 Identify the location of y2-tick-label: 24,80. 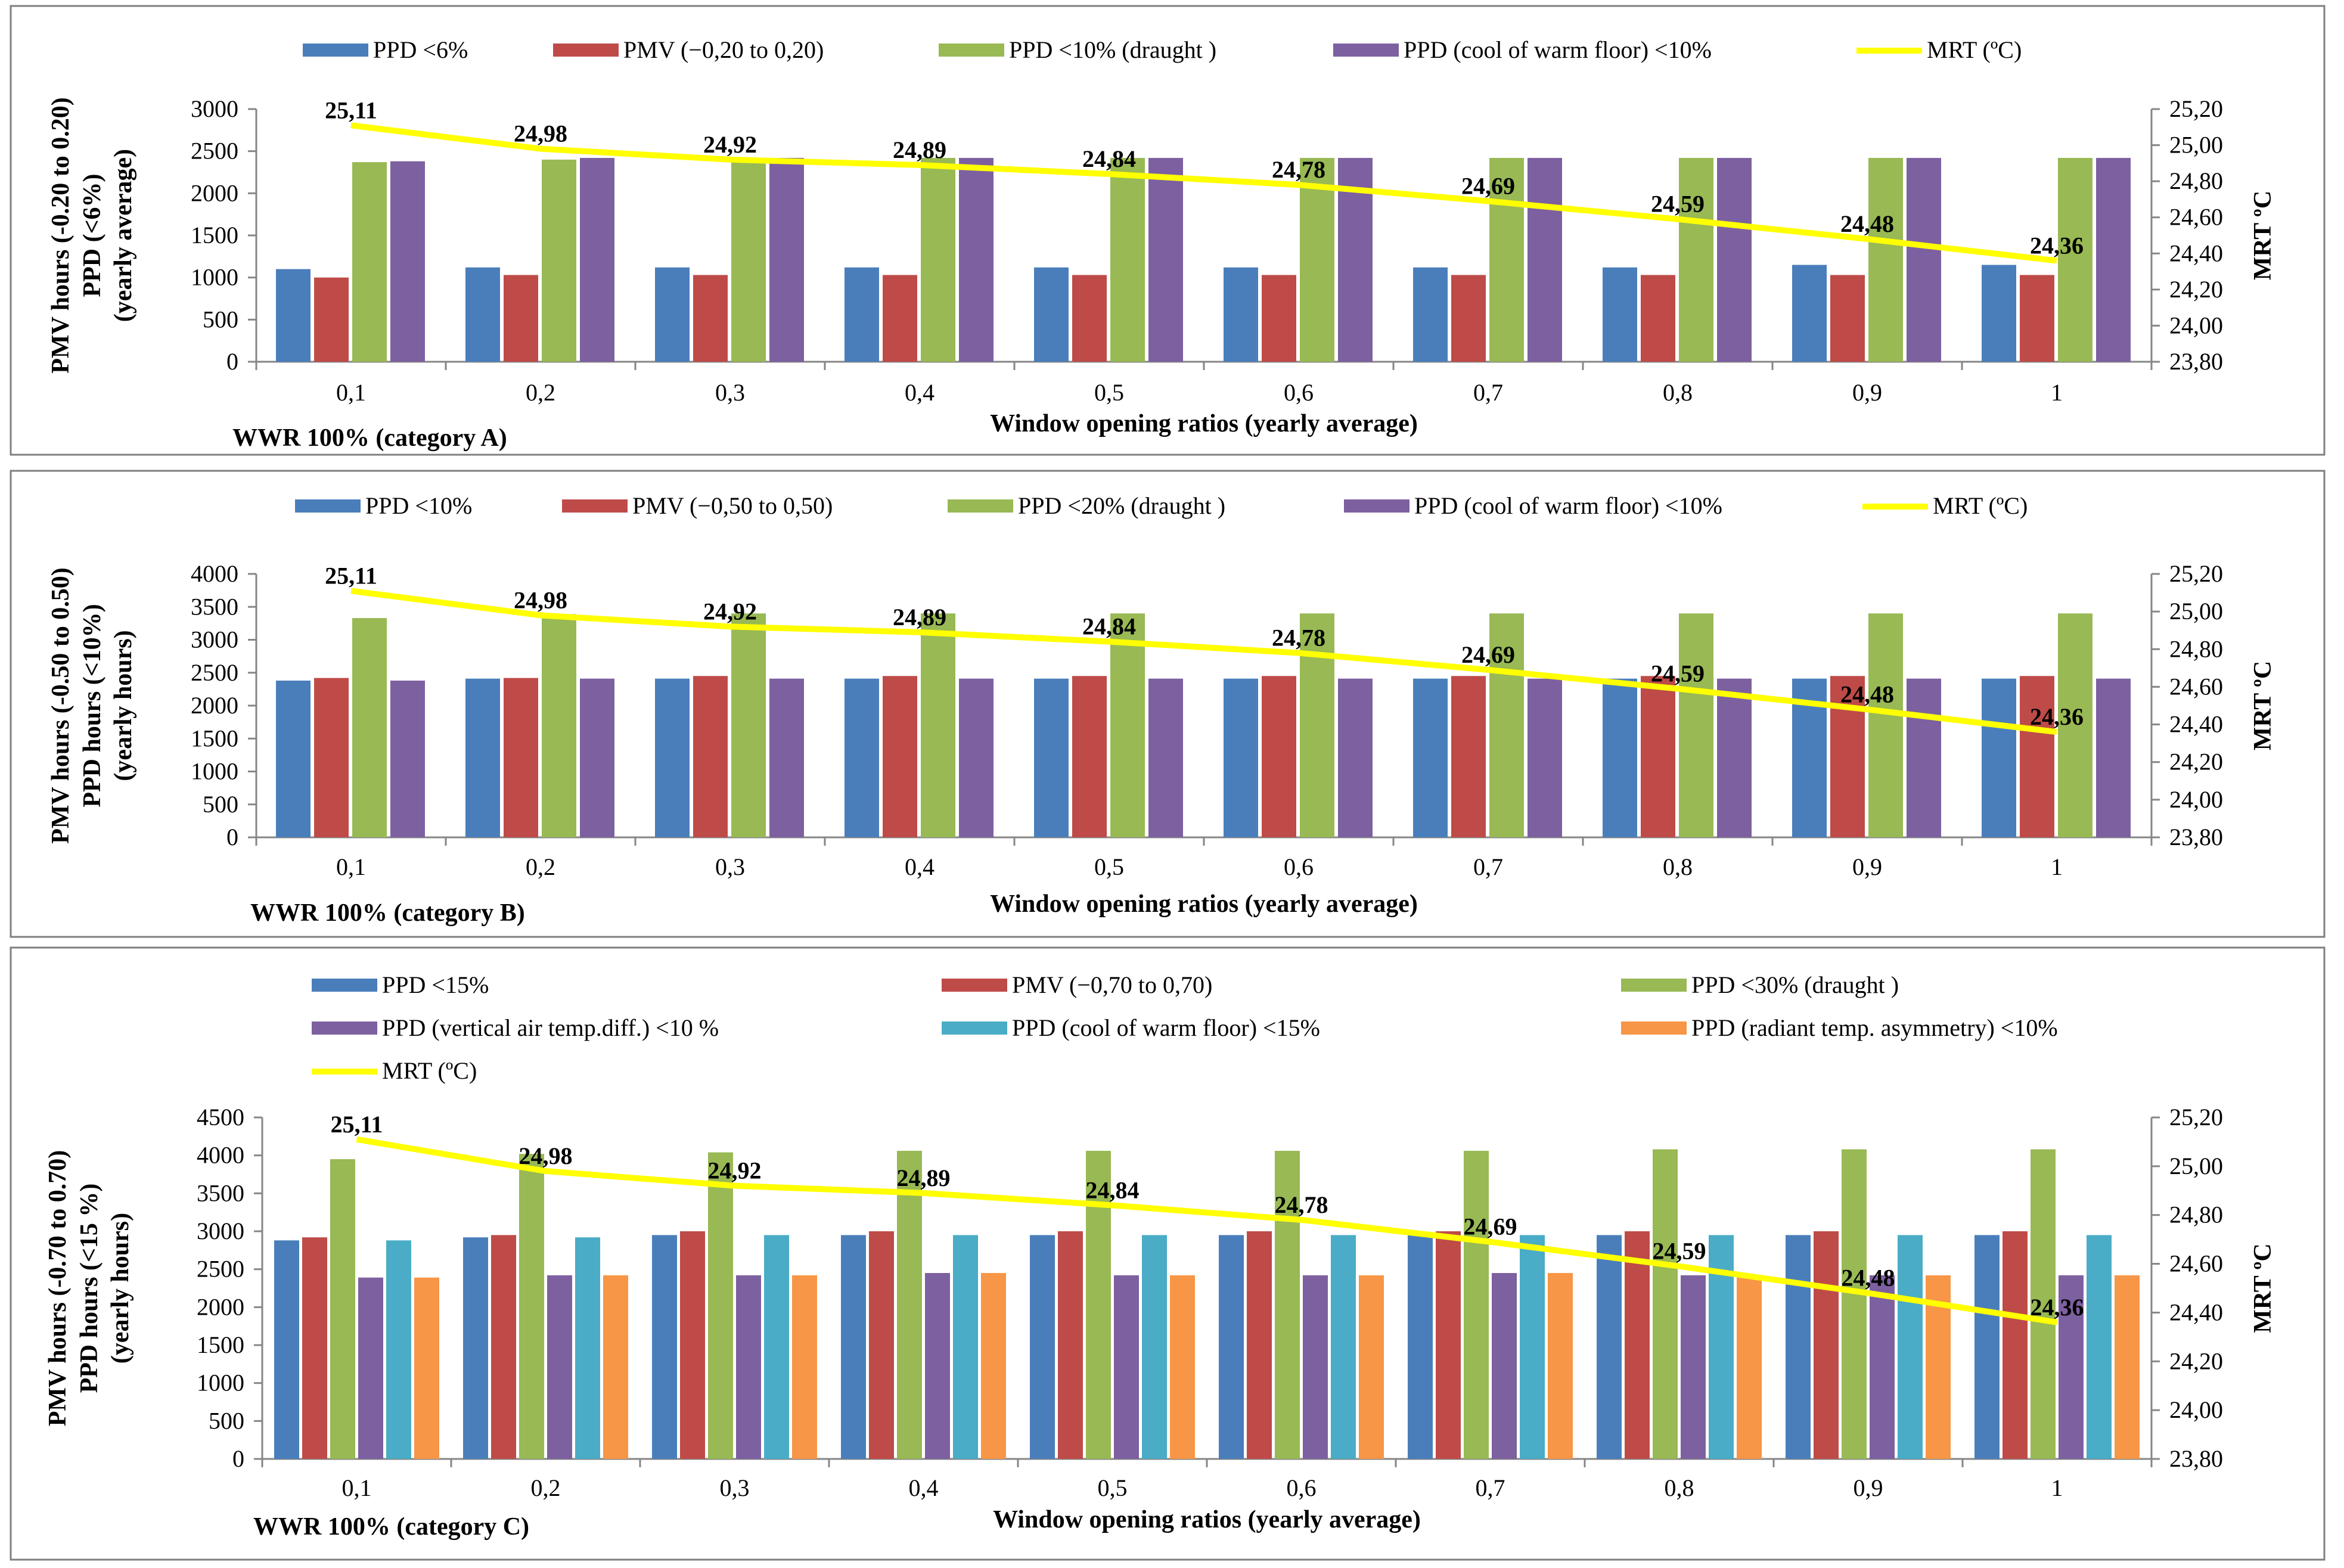
(2196, 648).